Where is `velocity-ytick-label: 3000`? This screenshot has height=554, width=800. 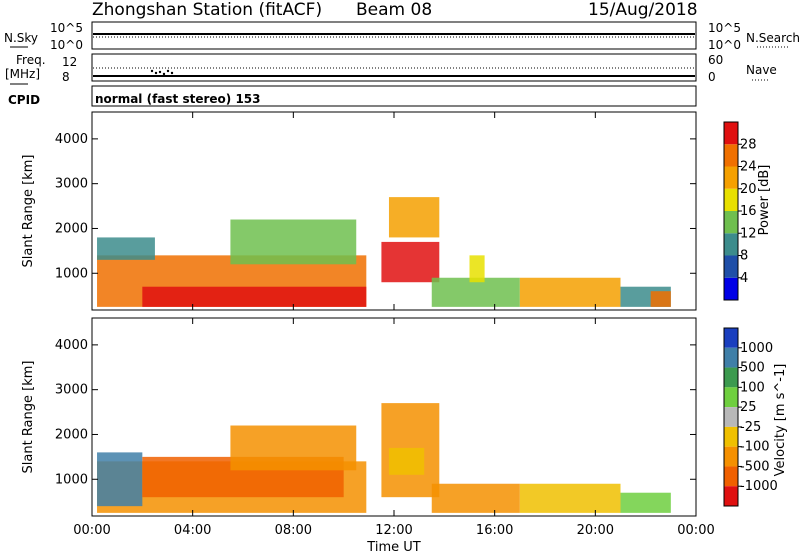 velocity-ytick-label: 3000 is located at coordinates (71, 390).